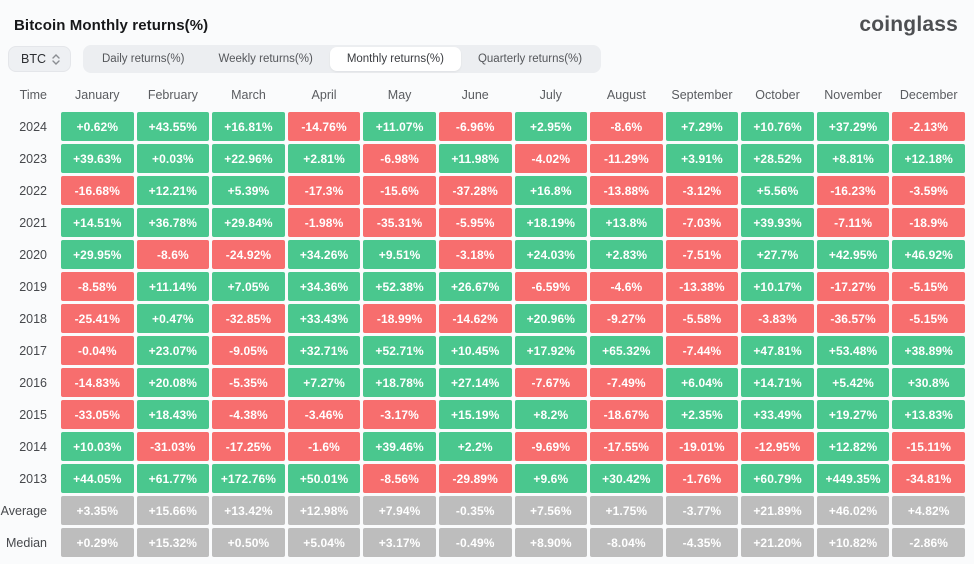  I want to click on return-cell: +37.29%, so click(853, 126).